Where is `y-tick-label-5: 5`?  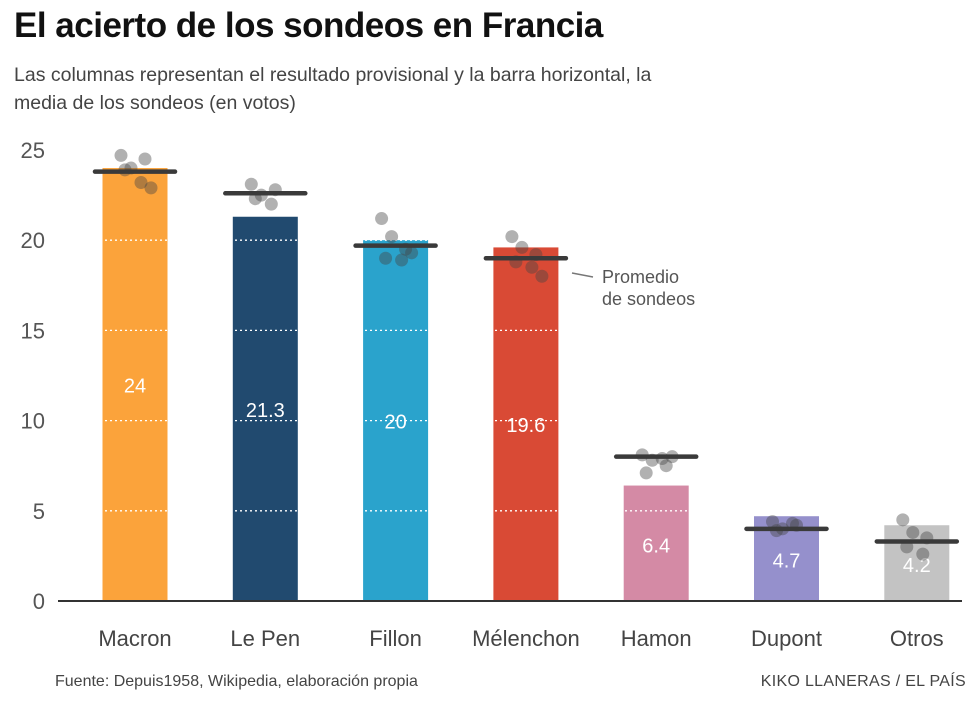
y-tick-label-5: 5 is located at coordinates (39, 511).